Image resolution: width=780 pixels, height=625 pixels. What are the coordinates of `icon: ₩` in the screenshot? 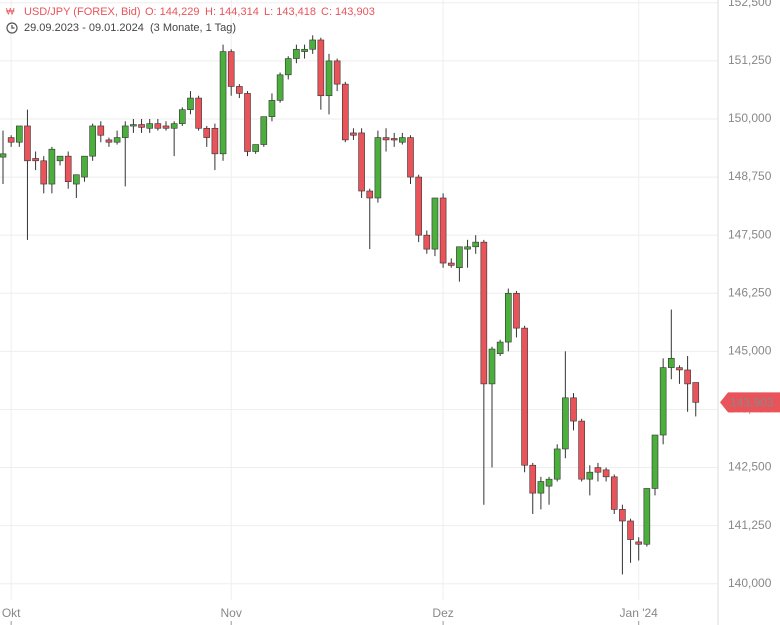 It's located at (10, 11).